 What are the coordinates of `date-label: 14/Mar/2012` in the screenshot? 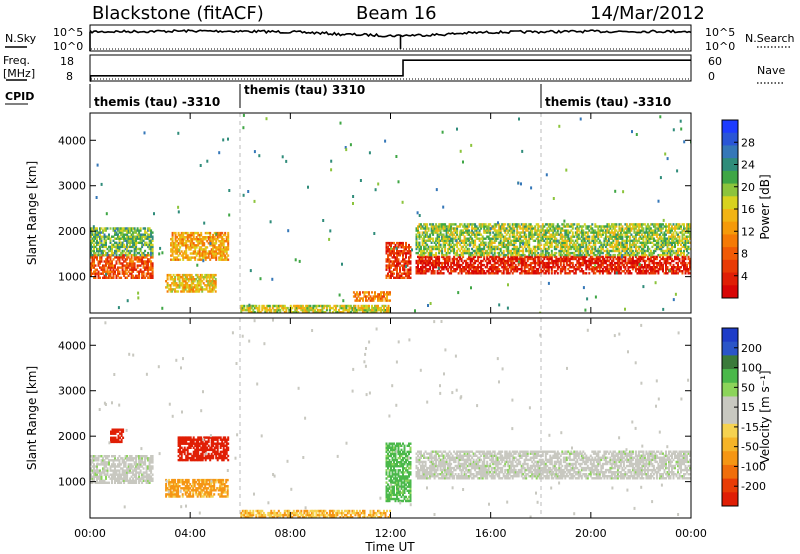 It's located at (647, 13).